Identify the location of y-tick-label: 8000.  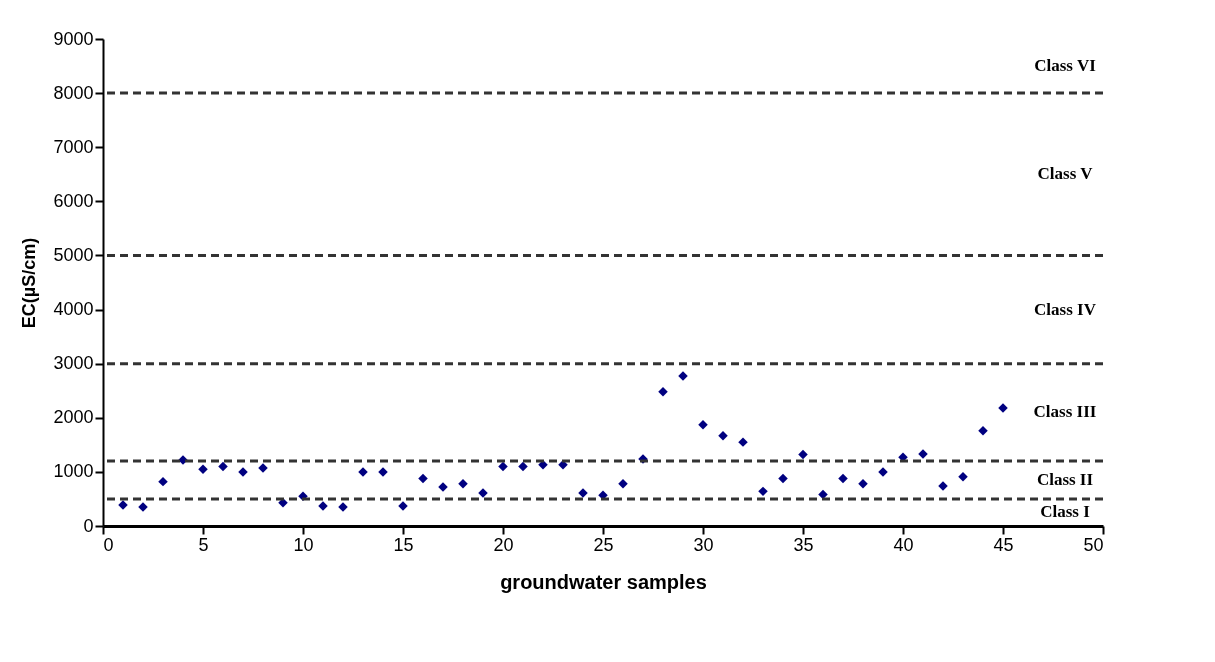
(73, 92).